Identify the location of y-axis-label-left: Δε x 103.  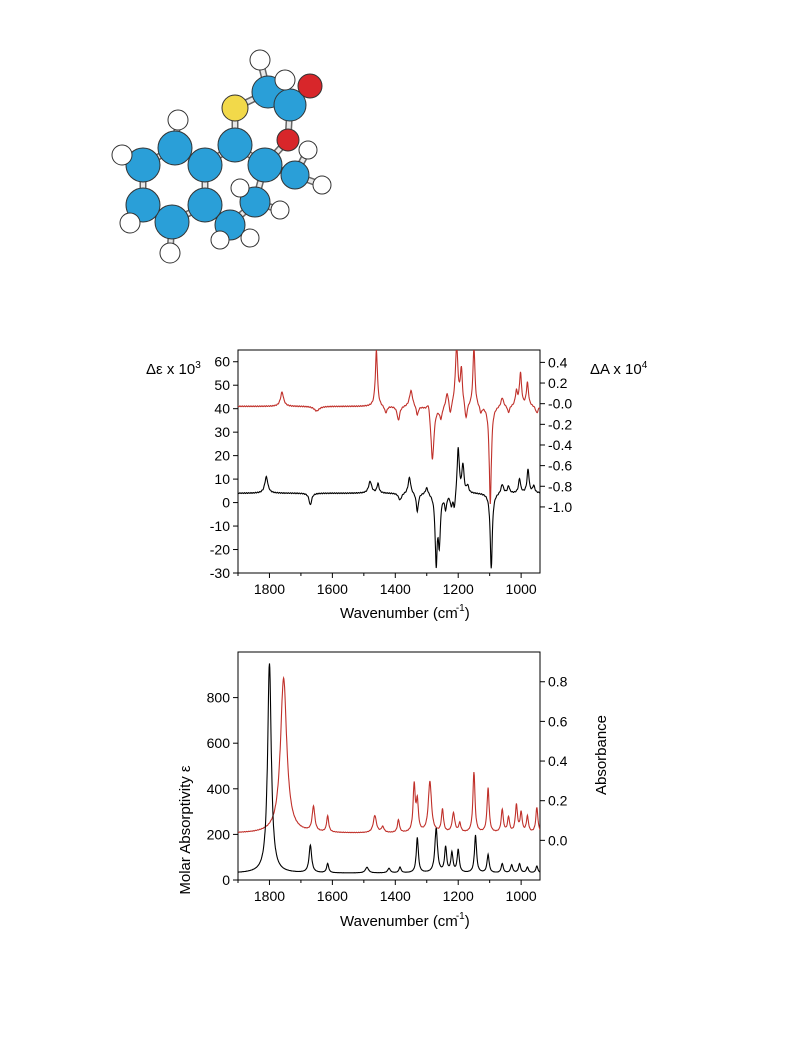
(173, 369).